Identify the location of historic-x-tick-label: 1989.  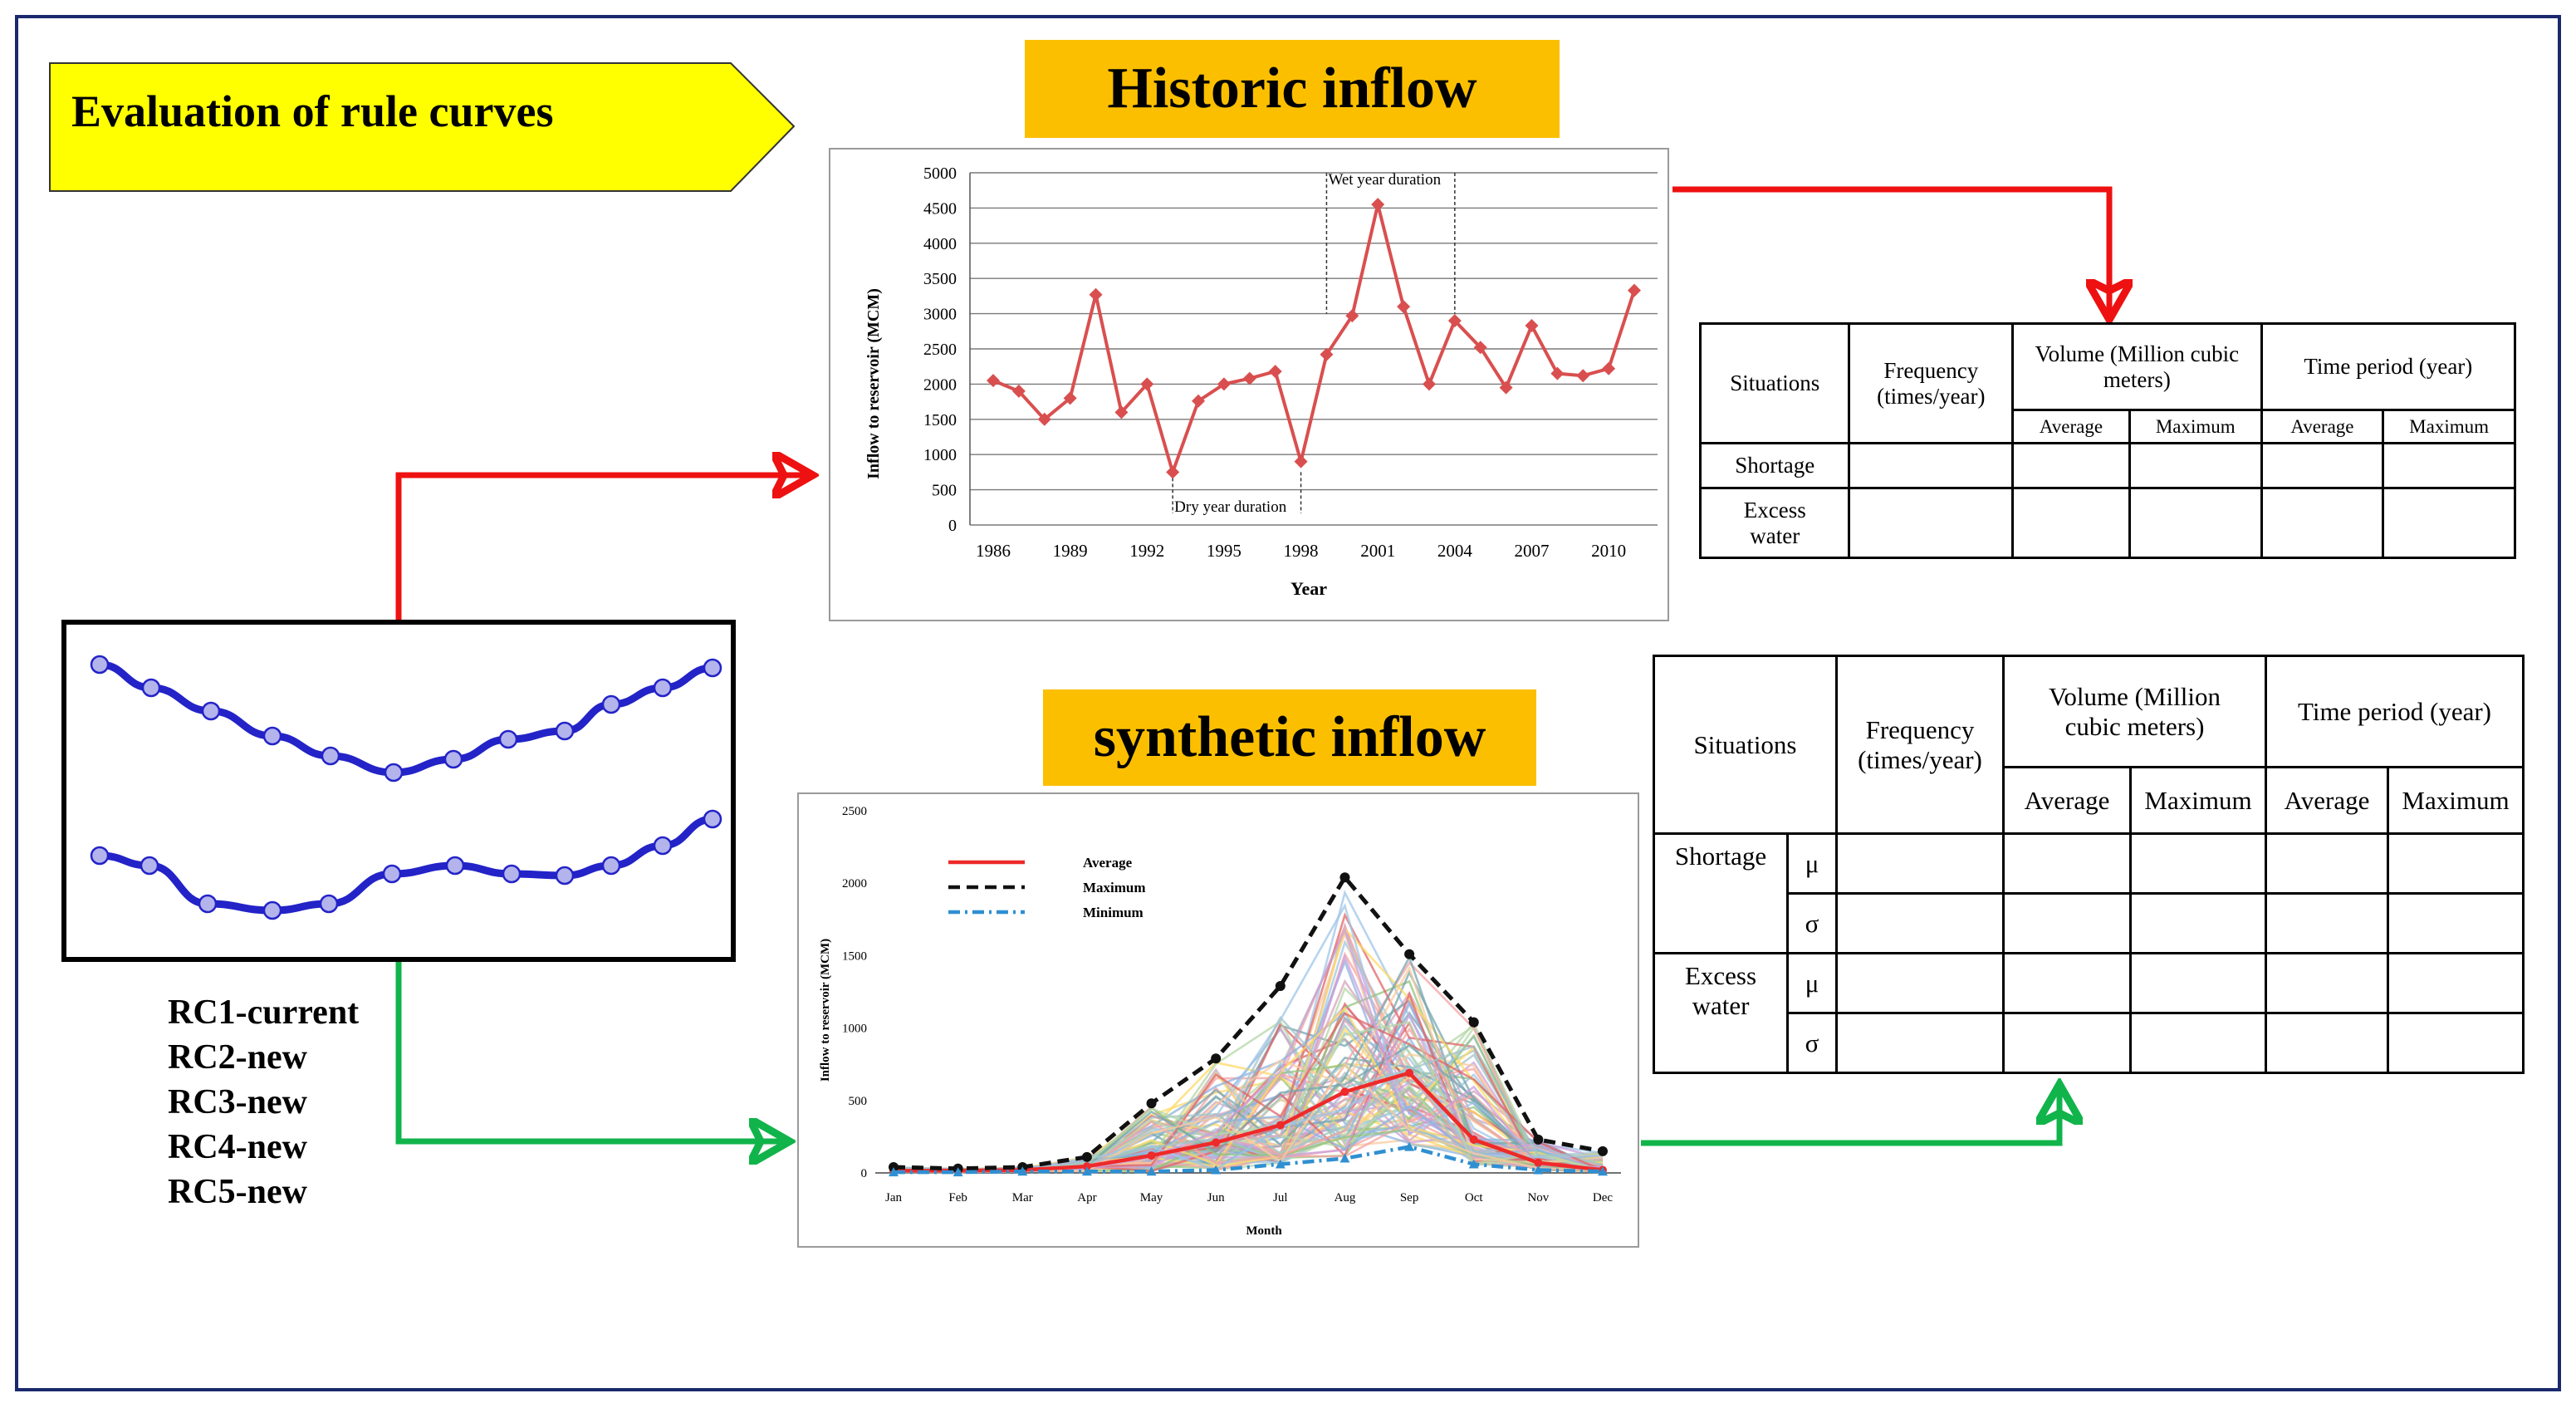
(1070, 551).